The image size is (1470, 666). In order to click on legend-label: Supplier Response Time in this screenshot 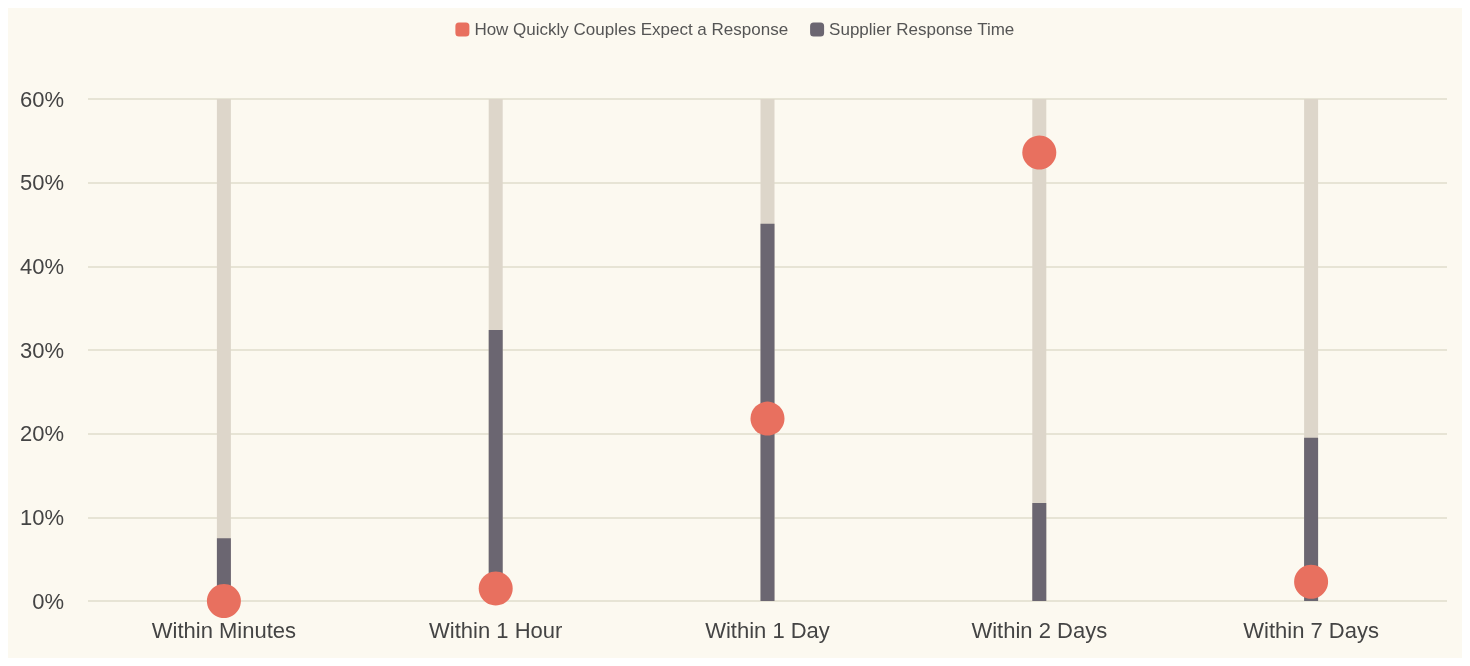, I will do `click(922, 29)`.